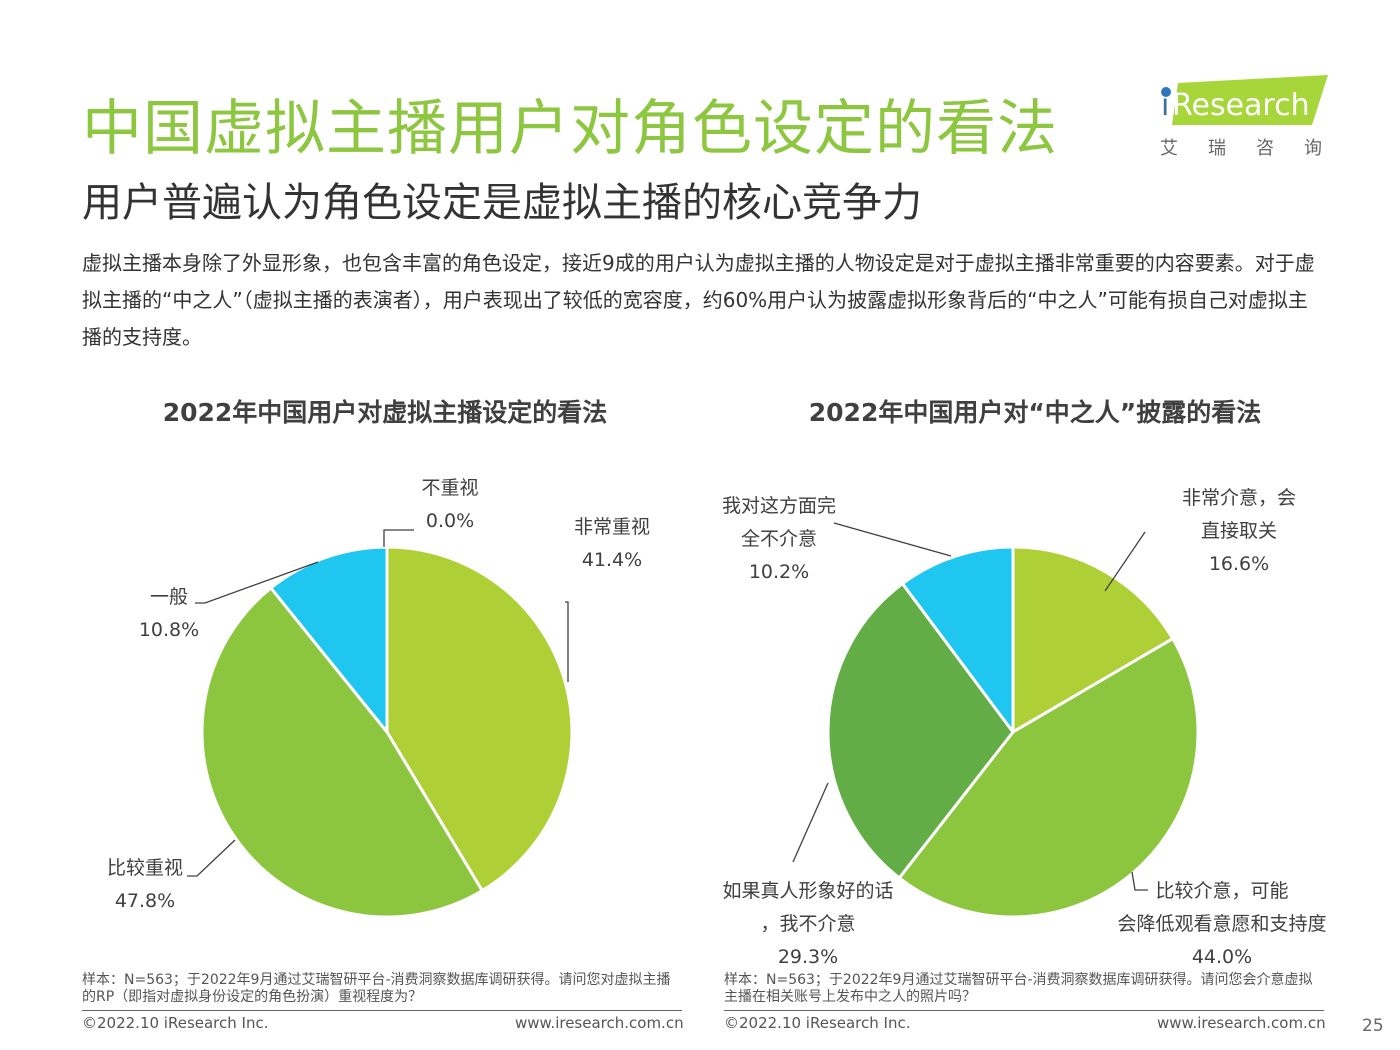 This screenshot has height=1050, width=1400. What do you see at coordinates (1166, 92) in the screenshot?
I see `logo-dot-icon` at bounding box center [1166, 92].